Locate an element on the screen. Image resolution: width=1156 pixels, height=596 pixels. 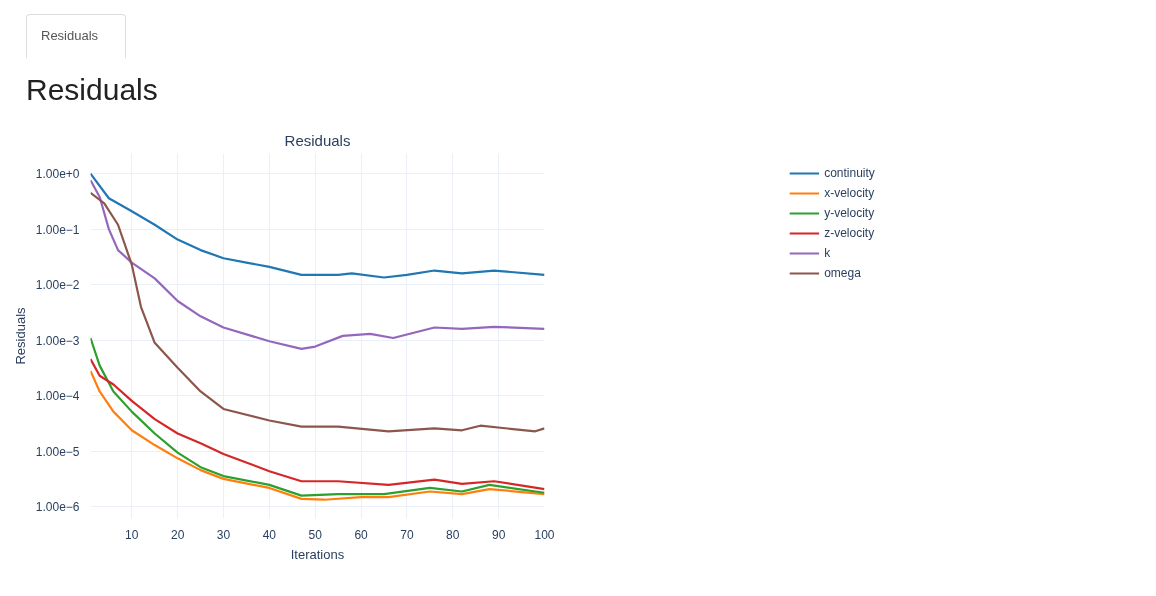
legend-label: z-velocity is located at coordinates (849, 233).